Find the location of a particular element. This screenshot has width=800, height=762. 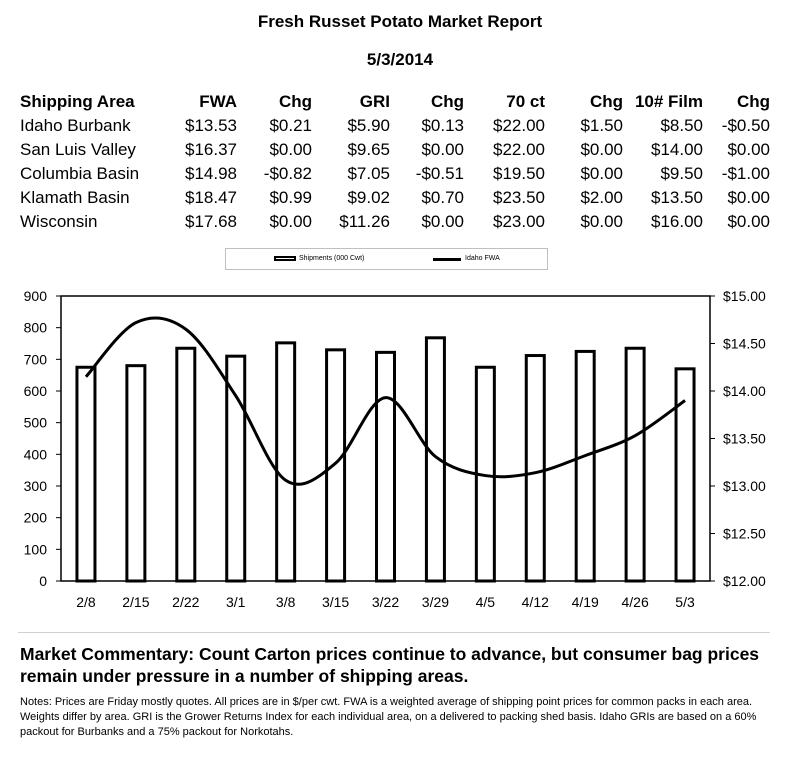

x-tick-label: 3/22 is located at coordinates (385, 602).